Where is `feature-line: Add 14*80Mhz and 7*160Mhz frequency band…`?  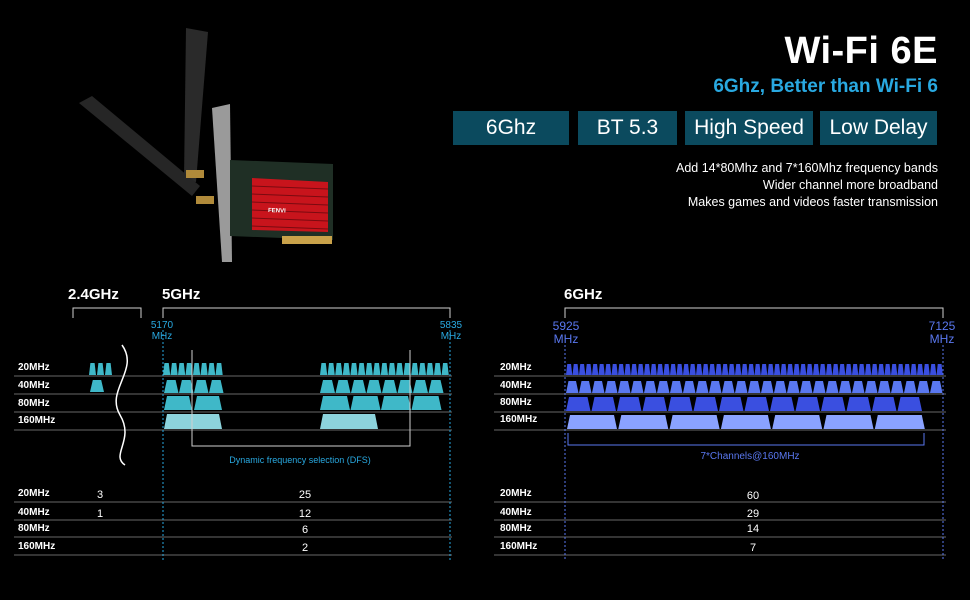 feature-line: Add 14*80Mhz and 7*160Mhz frequency band… is located at coordinates (807, 168).